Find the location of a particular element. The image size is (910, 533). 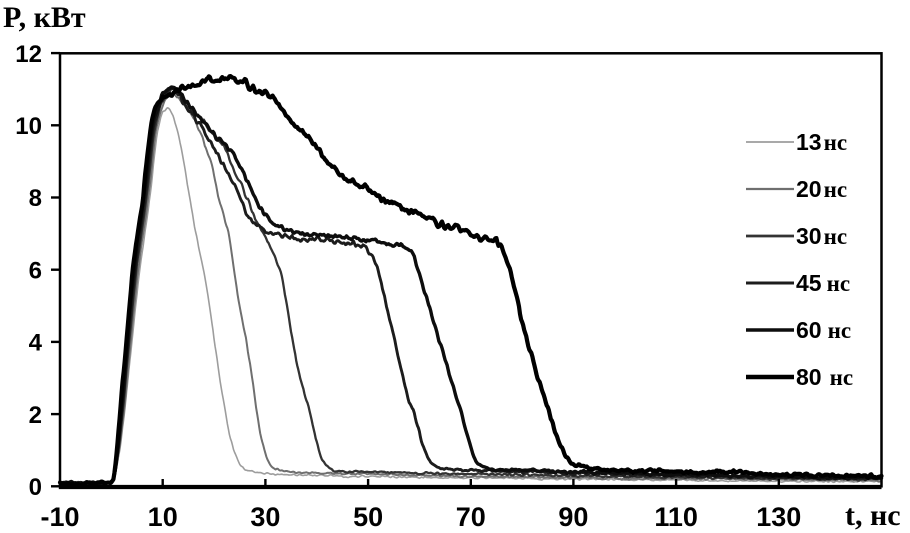

svg-text: P, кВт is located at coordinates (44, 17).